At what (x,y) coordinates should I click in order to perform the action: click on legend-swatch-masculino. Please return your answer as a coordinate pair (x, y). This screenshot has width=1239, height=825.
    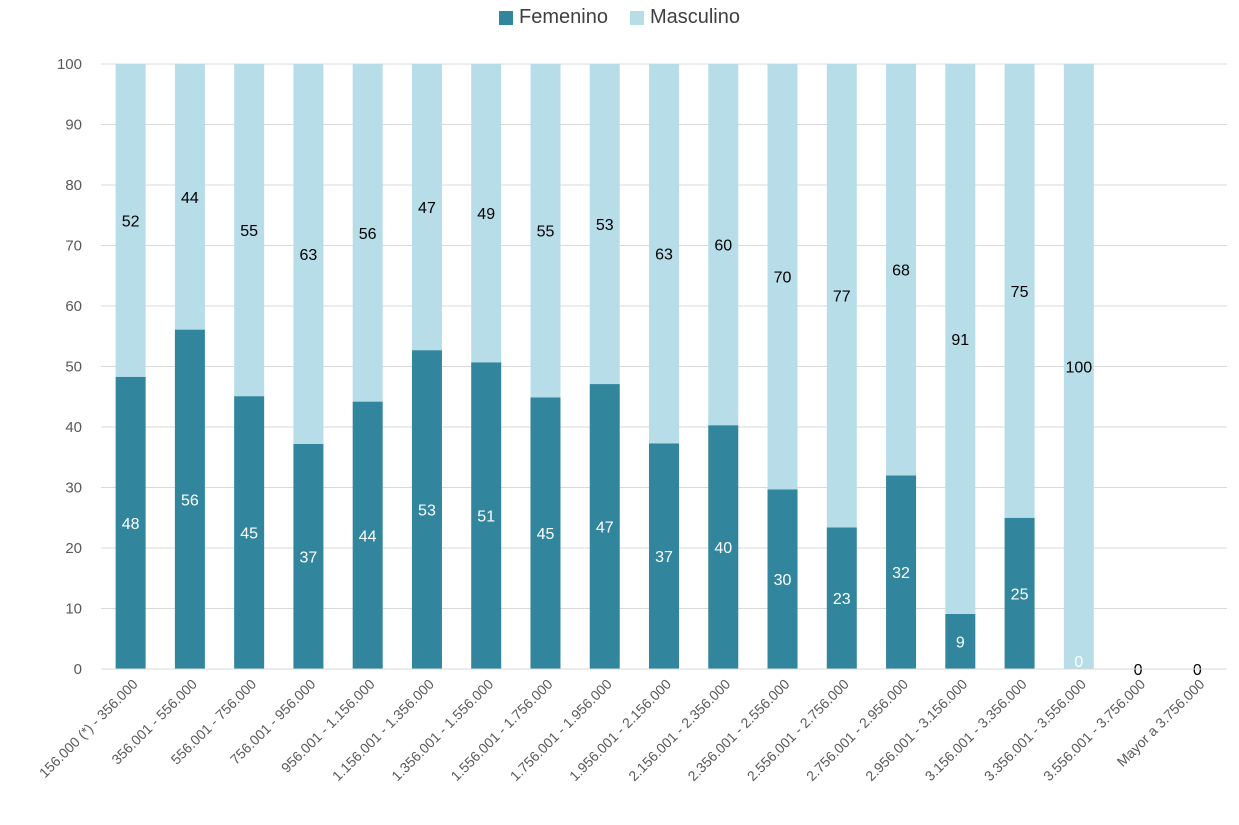
    Looking at the image, I should click on (636, 17).